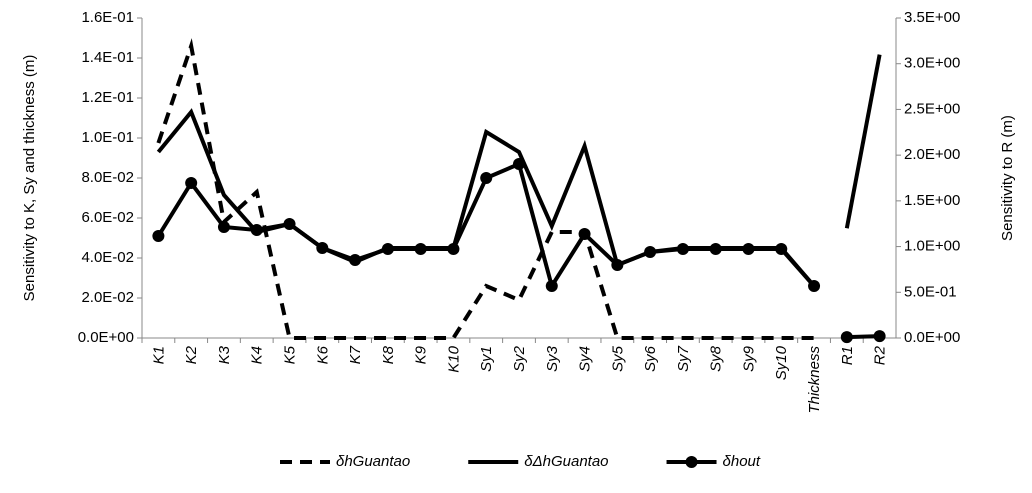 The image size is (1032, 493). What do you see at coordinates (932, 108) in the screenshot?
I see `y2-tick-label: 2.5E+00` at bounding box center [932, 108].